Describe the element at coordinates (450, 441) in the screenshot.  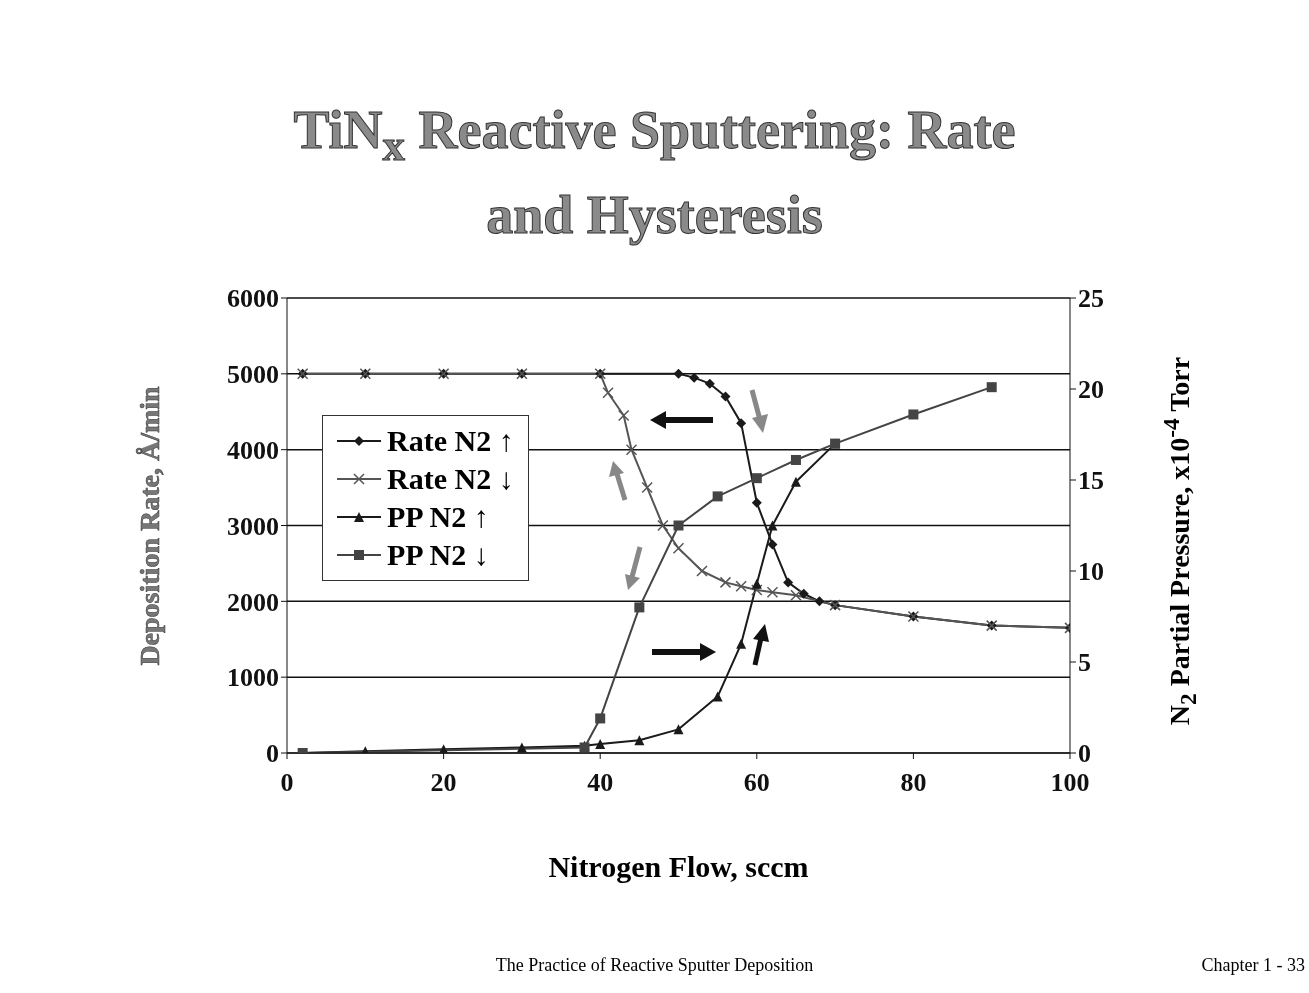
I see `legend-label: Rate N2 ↑` at that location.